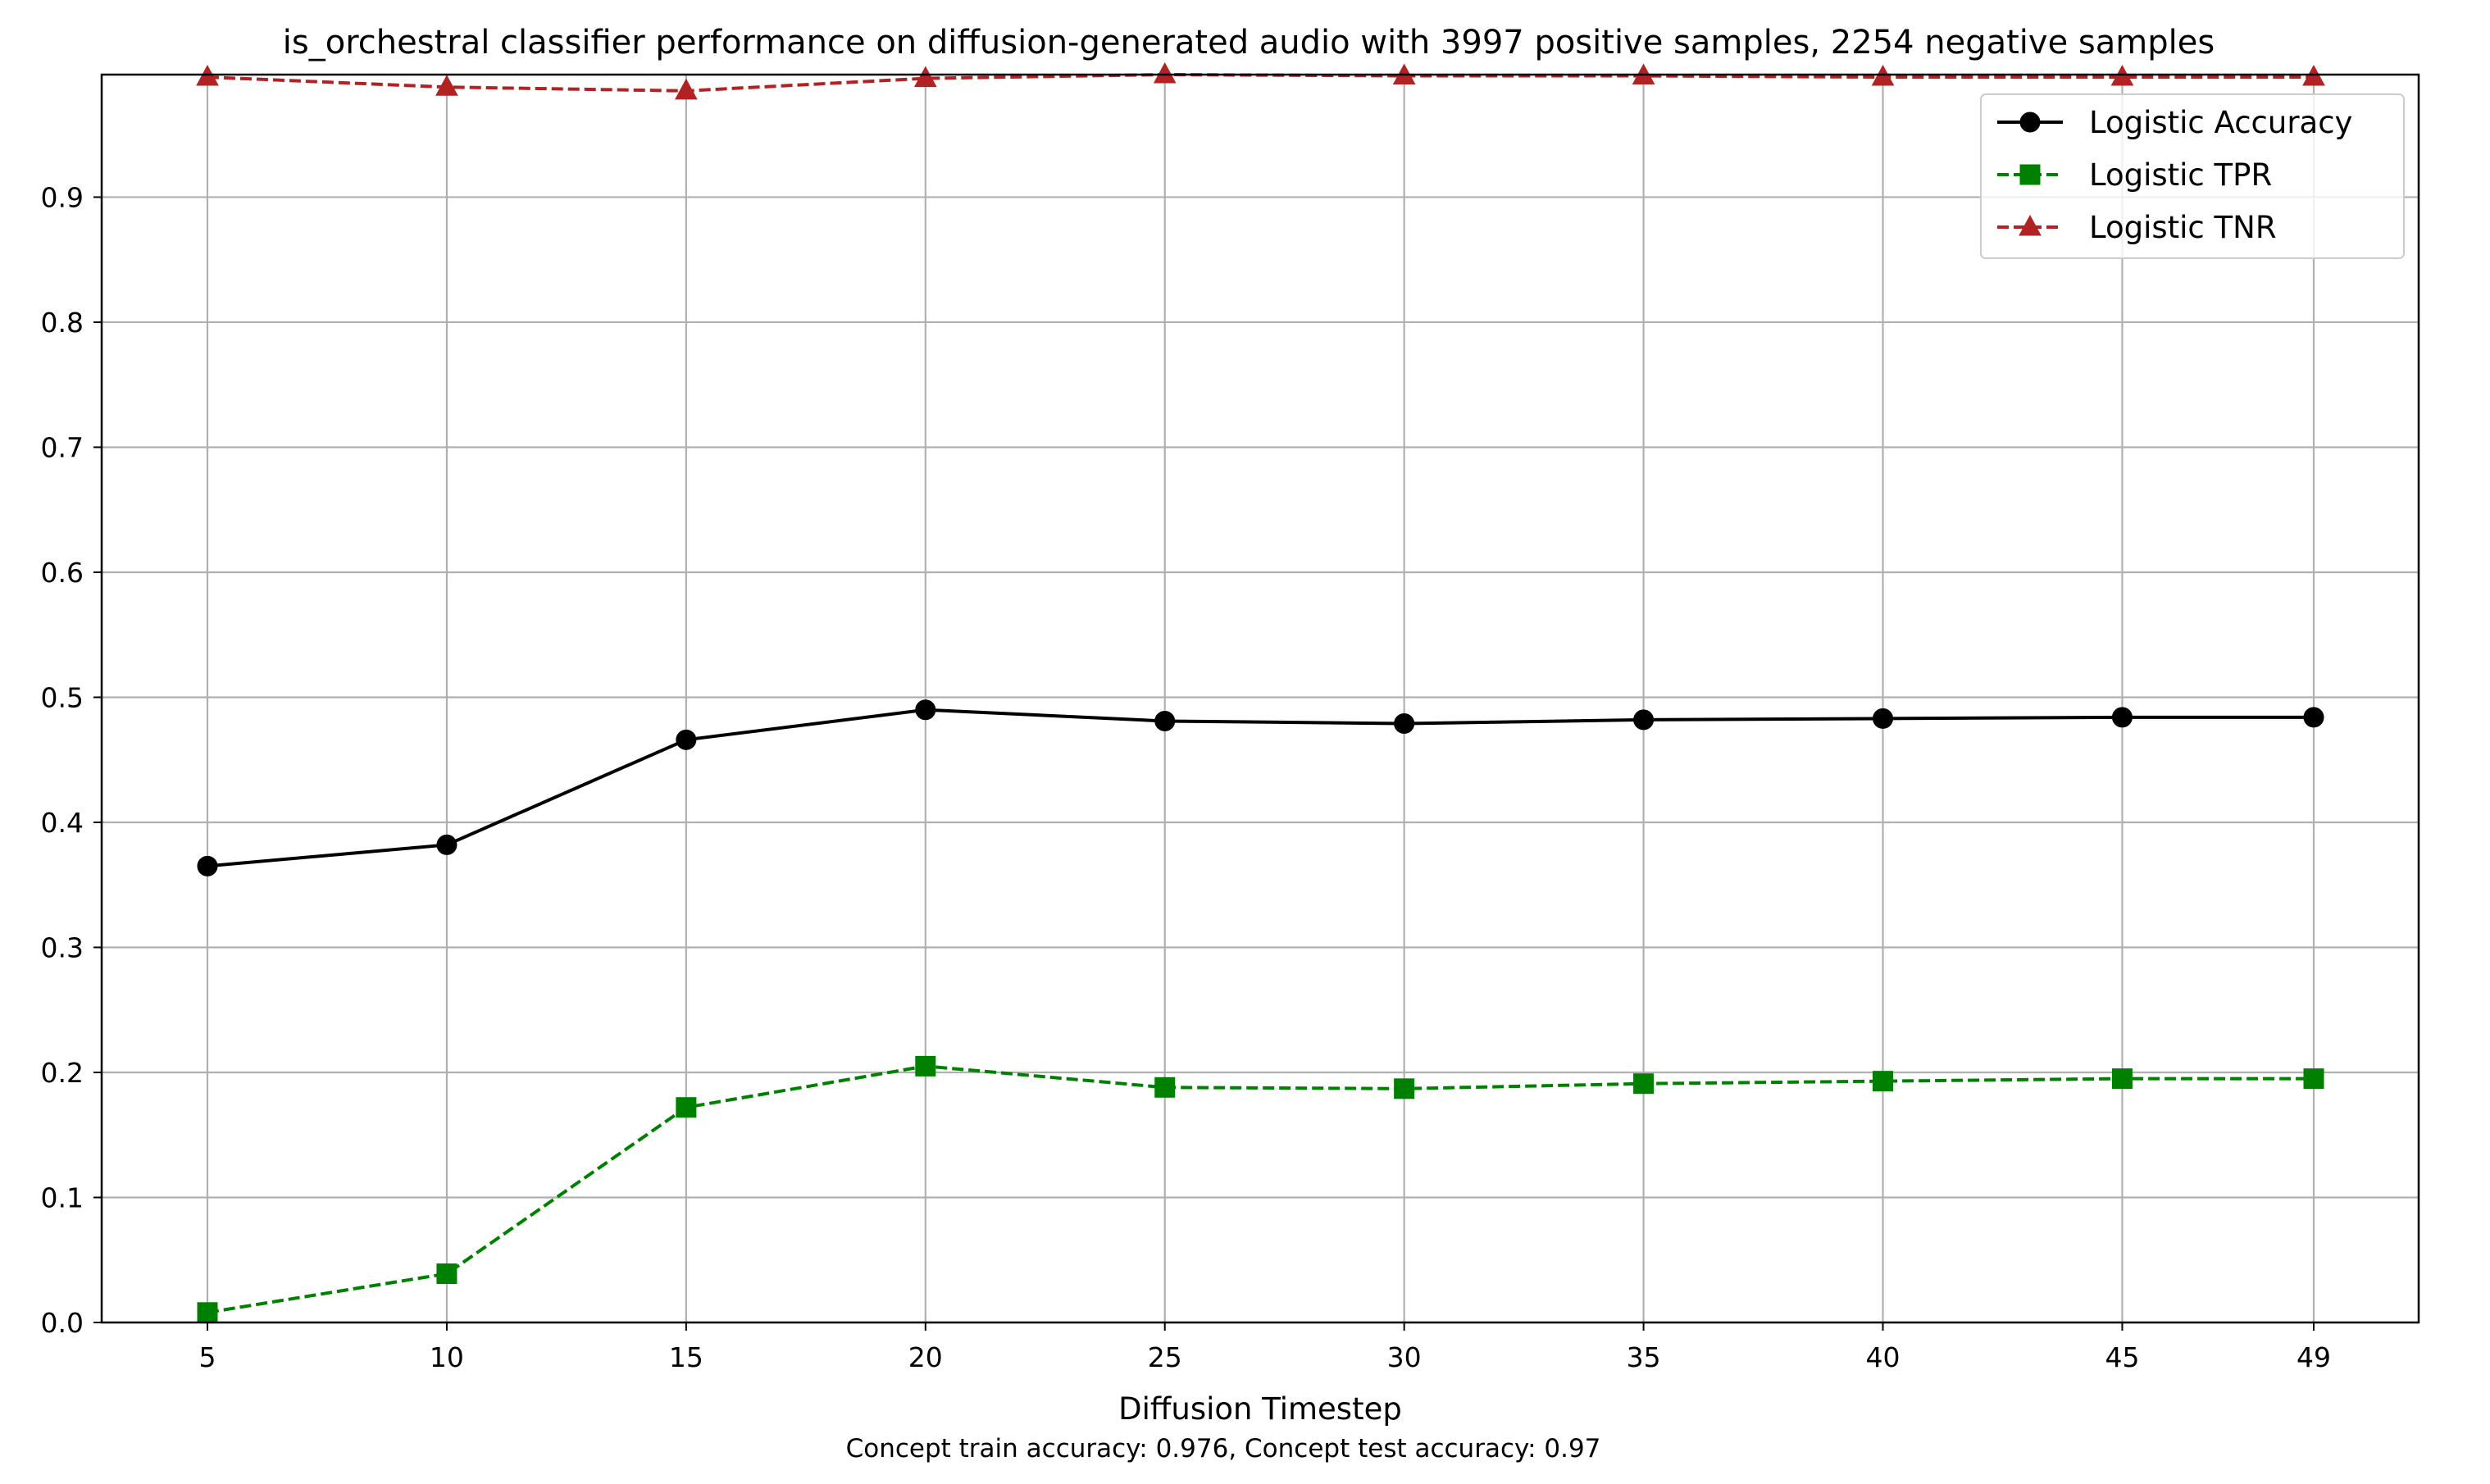 The height and width of the screenshot is (1484, 2490). What do you see at coordinates (62, 573) in the screenshot?
I see `y-tick-label: 0.6` at bounding box center [62, 573].